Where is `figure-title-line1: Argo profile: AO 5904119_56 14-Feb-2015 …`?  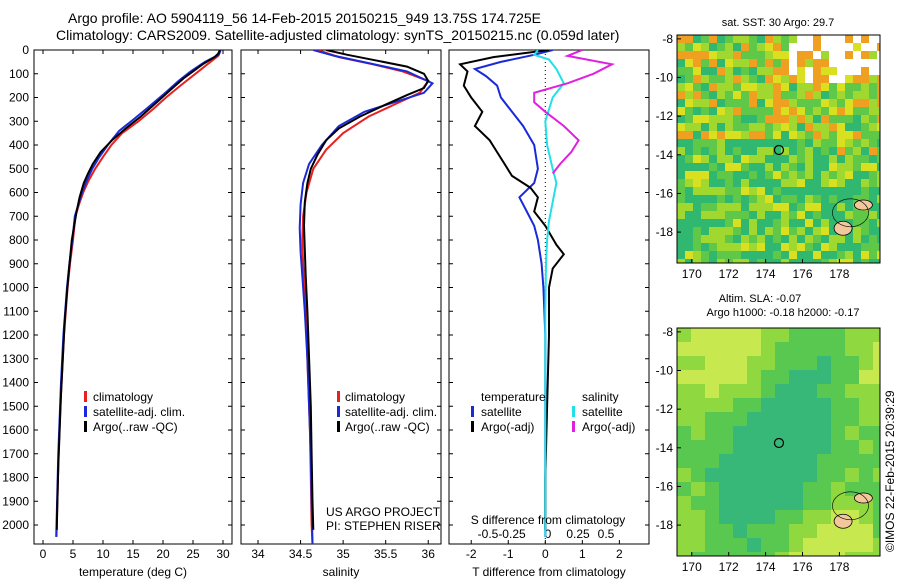 figure-title-line1: Argo profile: AO 5904119_56 14-Feb-2015 … is located at coordinates (305, 18).